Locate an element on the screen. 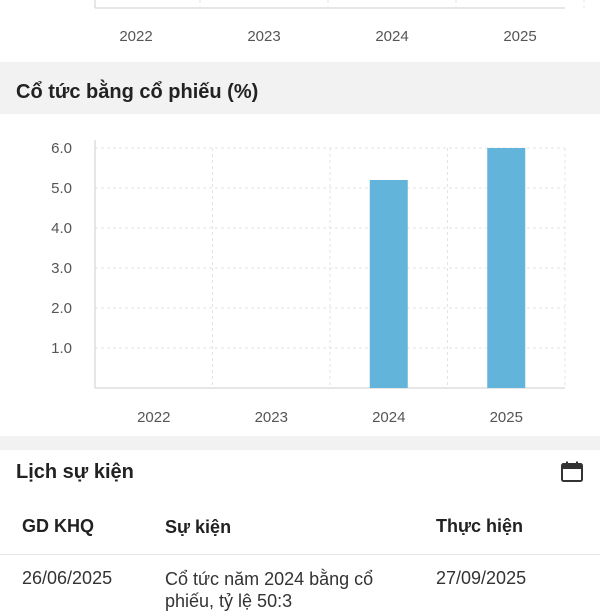 The image size is (600, 612). event-ex-date: 26/06/2025 is located at coordinates (67, 578).